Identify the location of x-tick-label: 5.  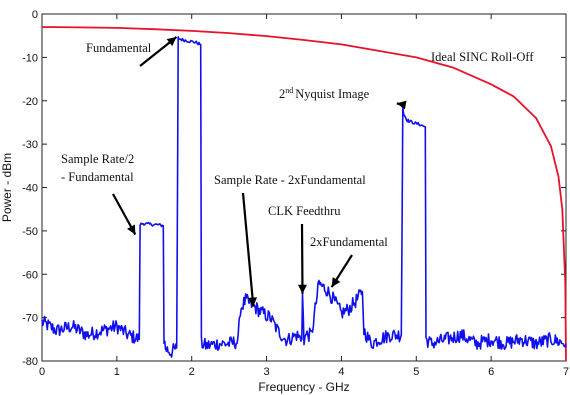
(416, 372).